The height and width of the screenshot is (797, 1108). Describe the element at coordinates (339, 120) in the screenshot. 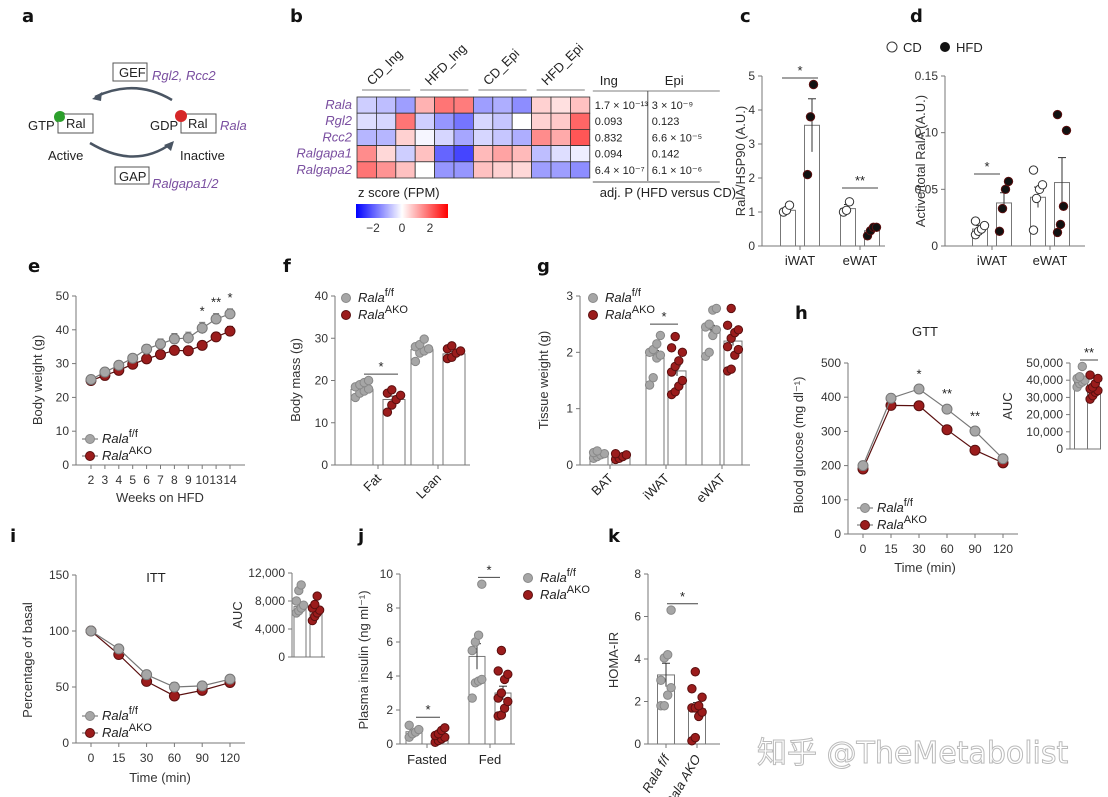

I see `gene-label: Rgl2` at that location.